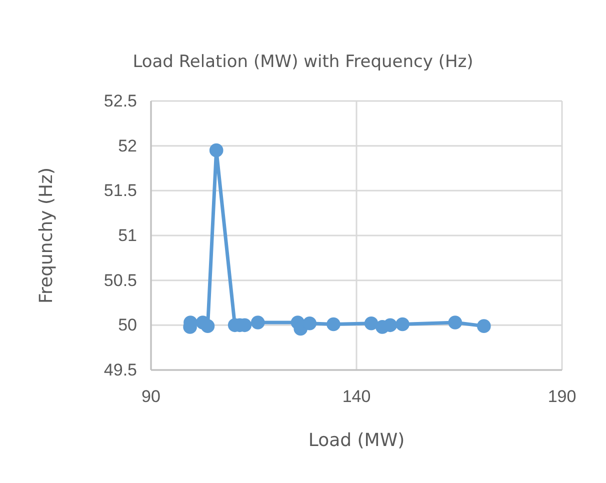 Image resolution: width=606 pixels, height=483 pixels. I want to click on x-axis-title: Load (MW), so click(356, 440).